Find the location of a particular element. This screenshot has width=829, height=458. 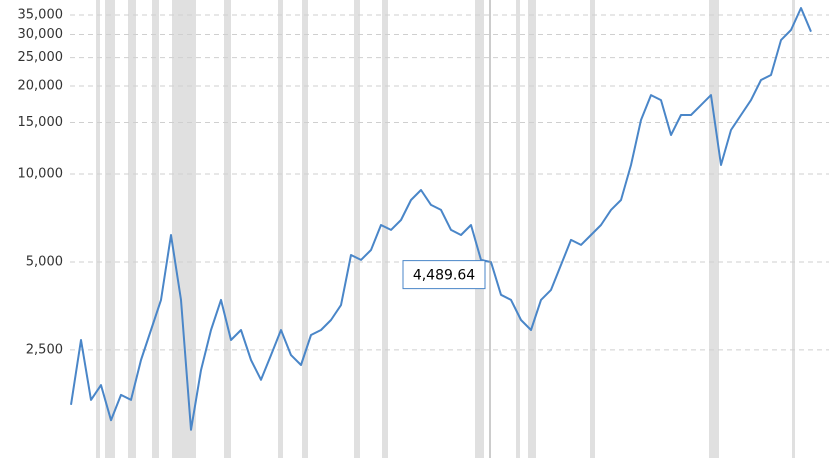

y-tick-label: 20,000 is located at coordinates (41, 85).